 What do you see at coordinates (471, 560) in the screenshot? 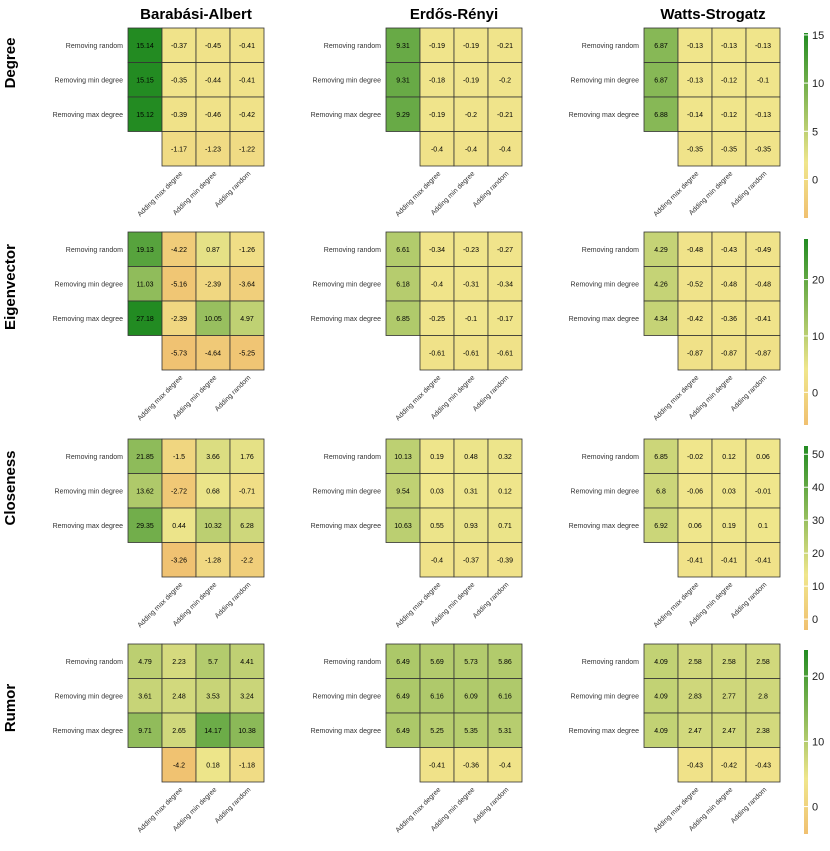
I see `cell-adding-1-label: -0.37` at bounding box center [471, 560].